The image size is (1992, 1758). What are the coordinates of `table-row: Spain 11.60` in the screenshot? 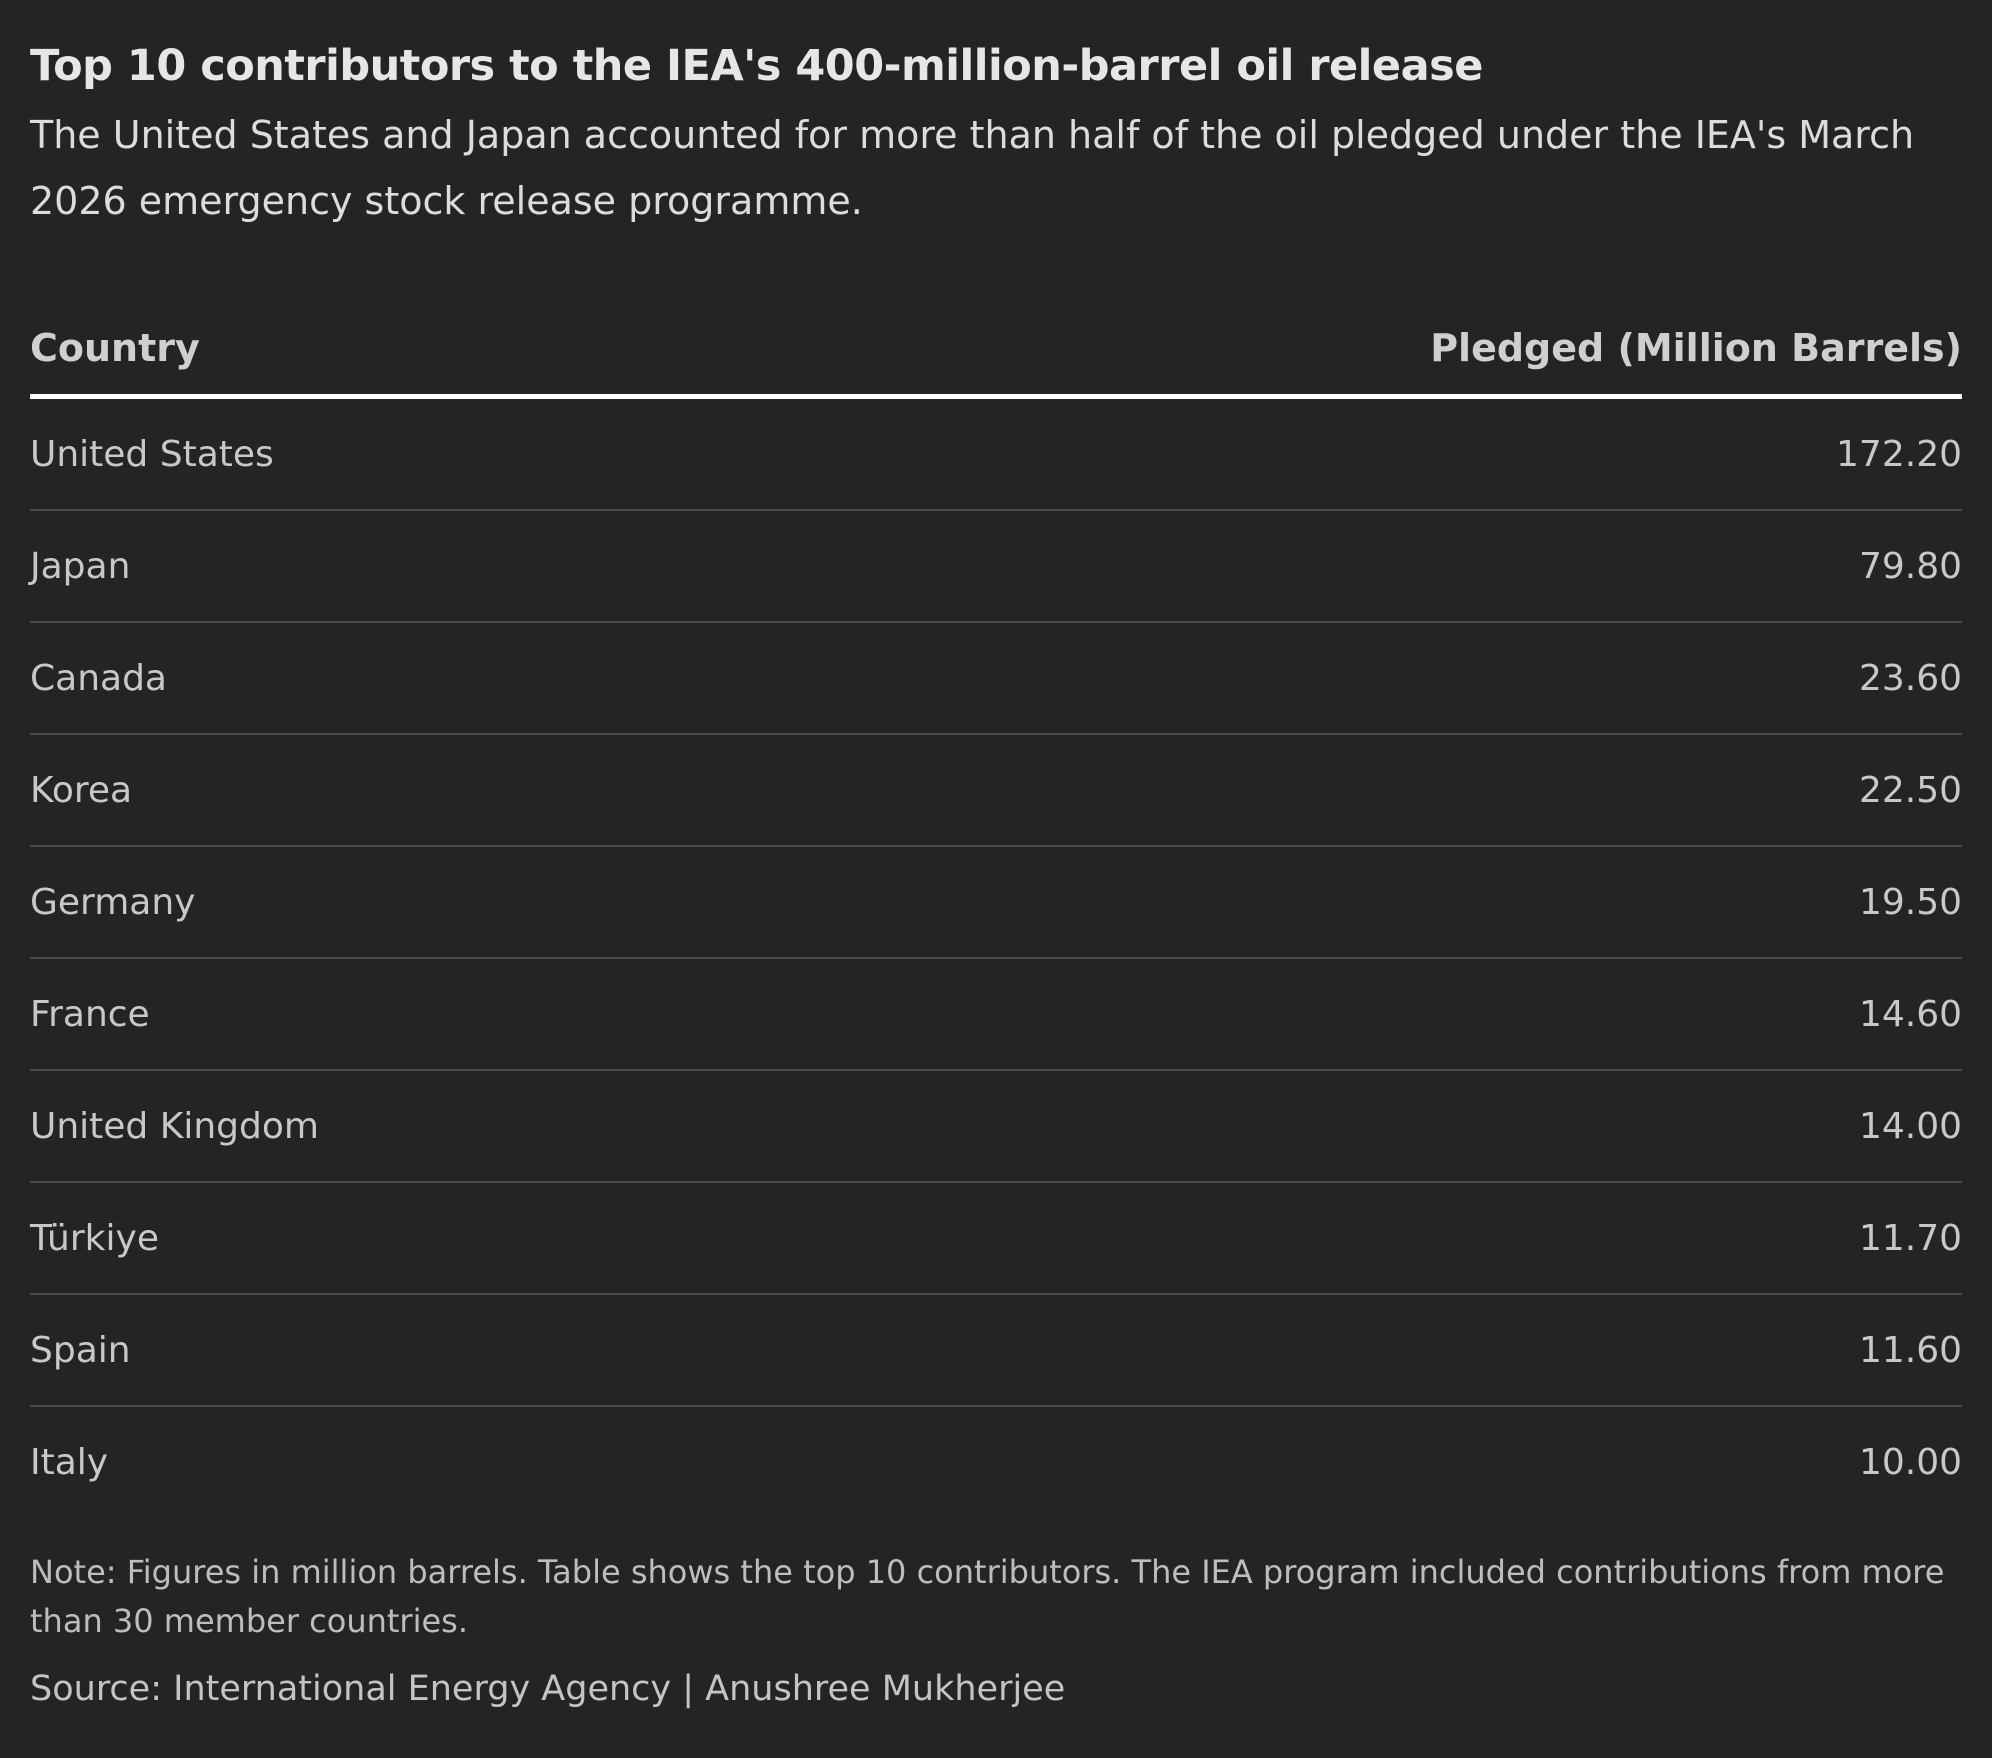 It's located at (996, 1350).